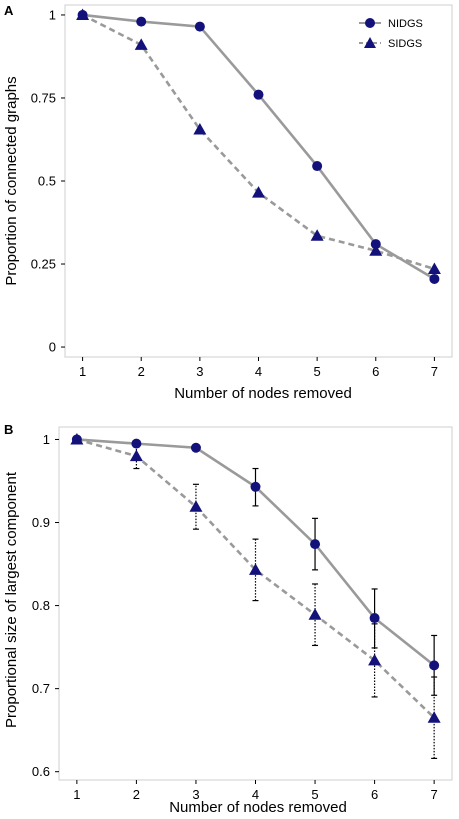 This screenshot has width=459, height=819. Describe the element at coordinates (370, 42) in the screenshot. I see `legend-marker-sidgs` at that location.